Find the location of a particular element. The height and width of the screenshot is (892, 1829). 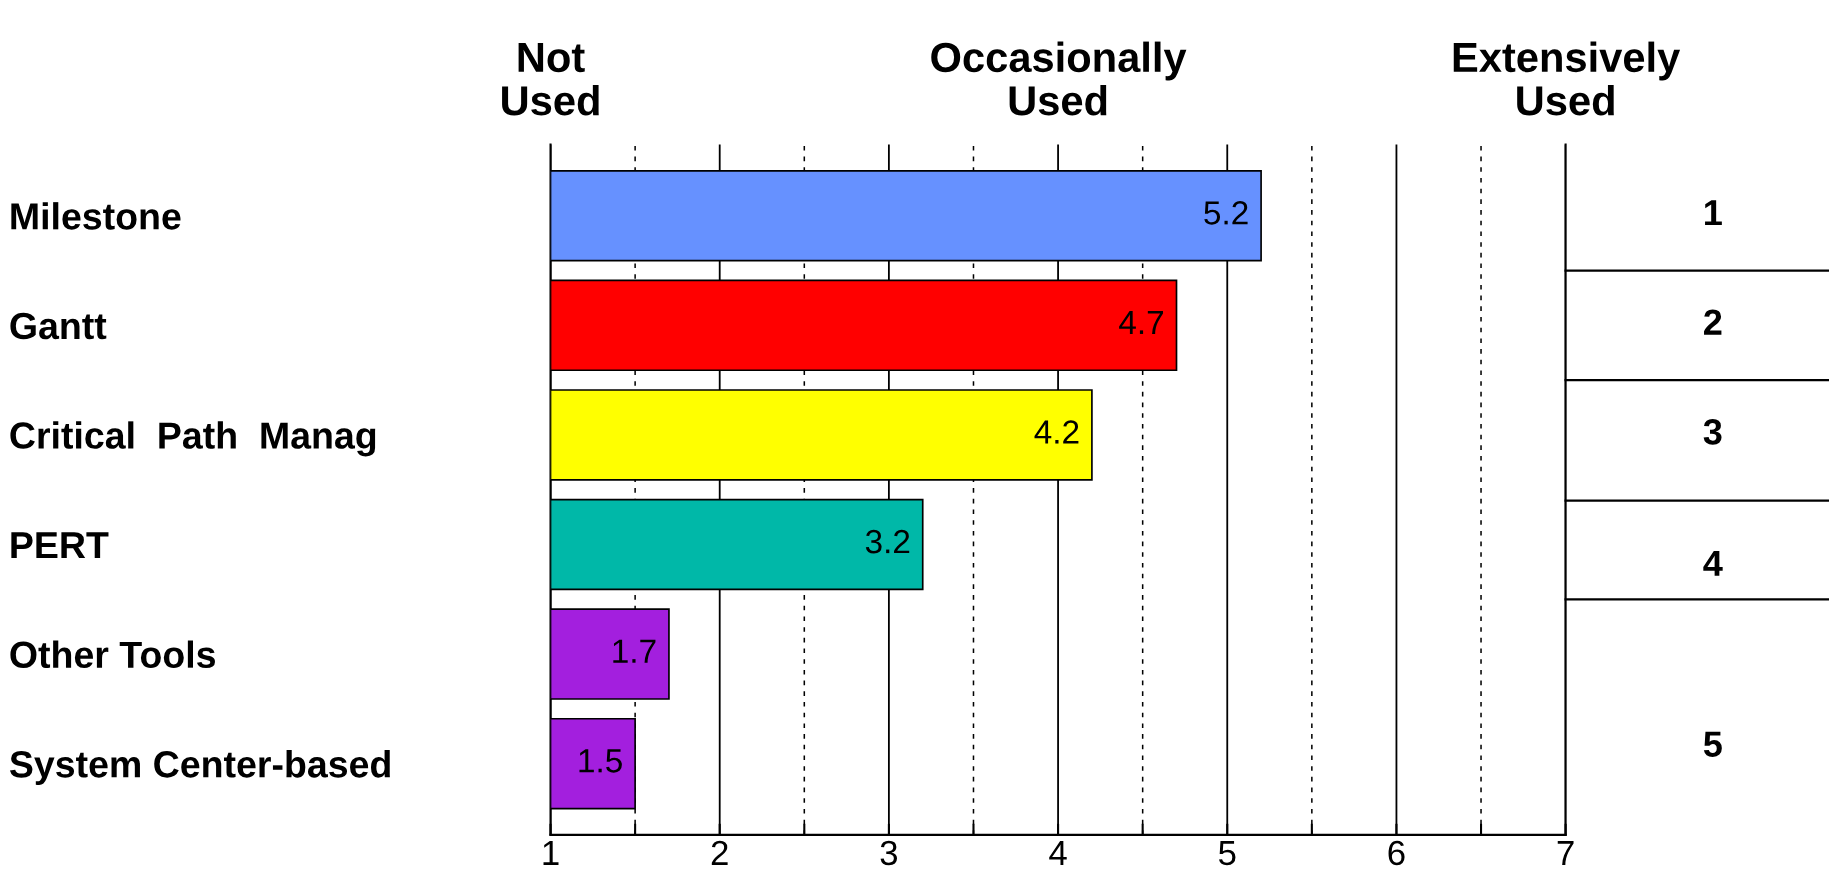

x-tick-label: 3 is located at coordinates (889, 853).